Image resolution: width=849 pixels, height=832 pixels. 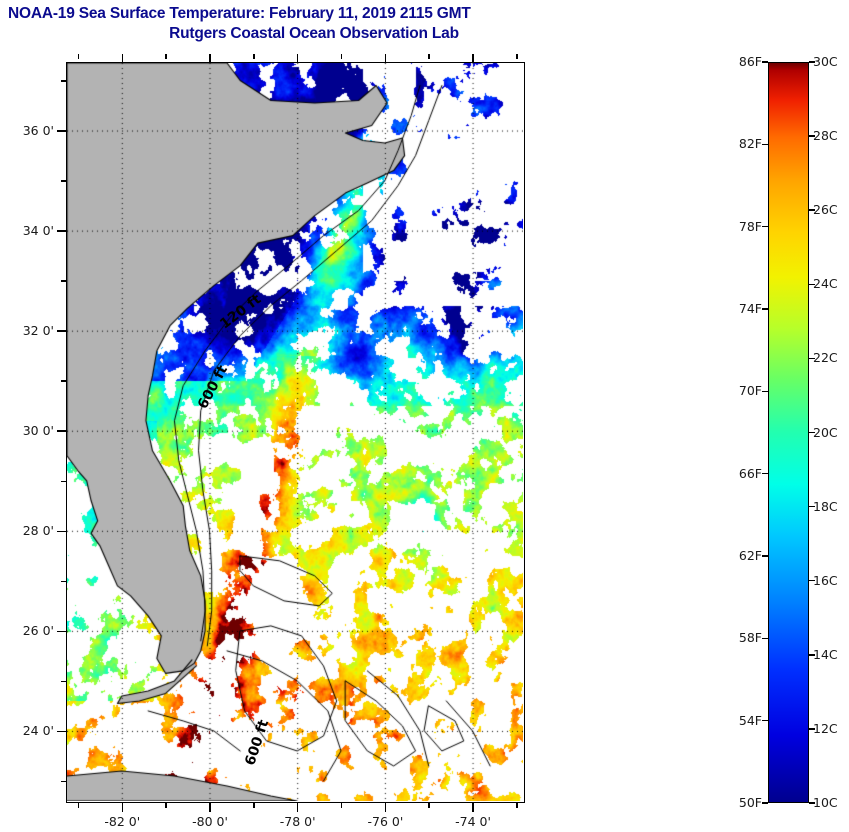 I want to click on y-axis-label: 28 0', so click(x=38, y=531).